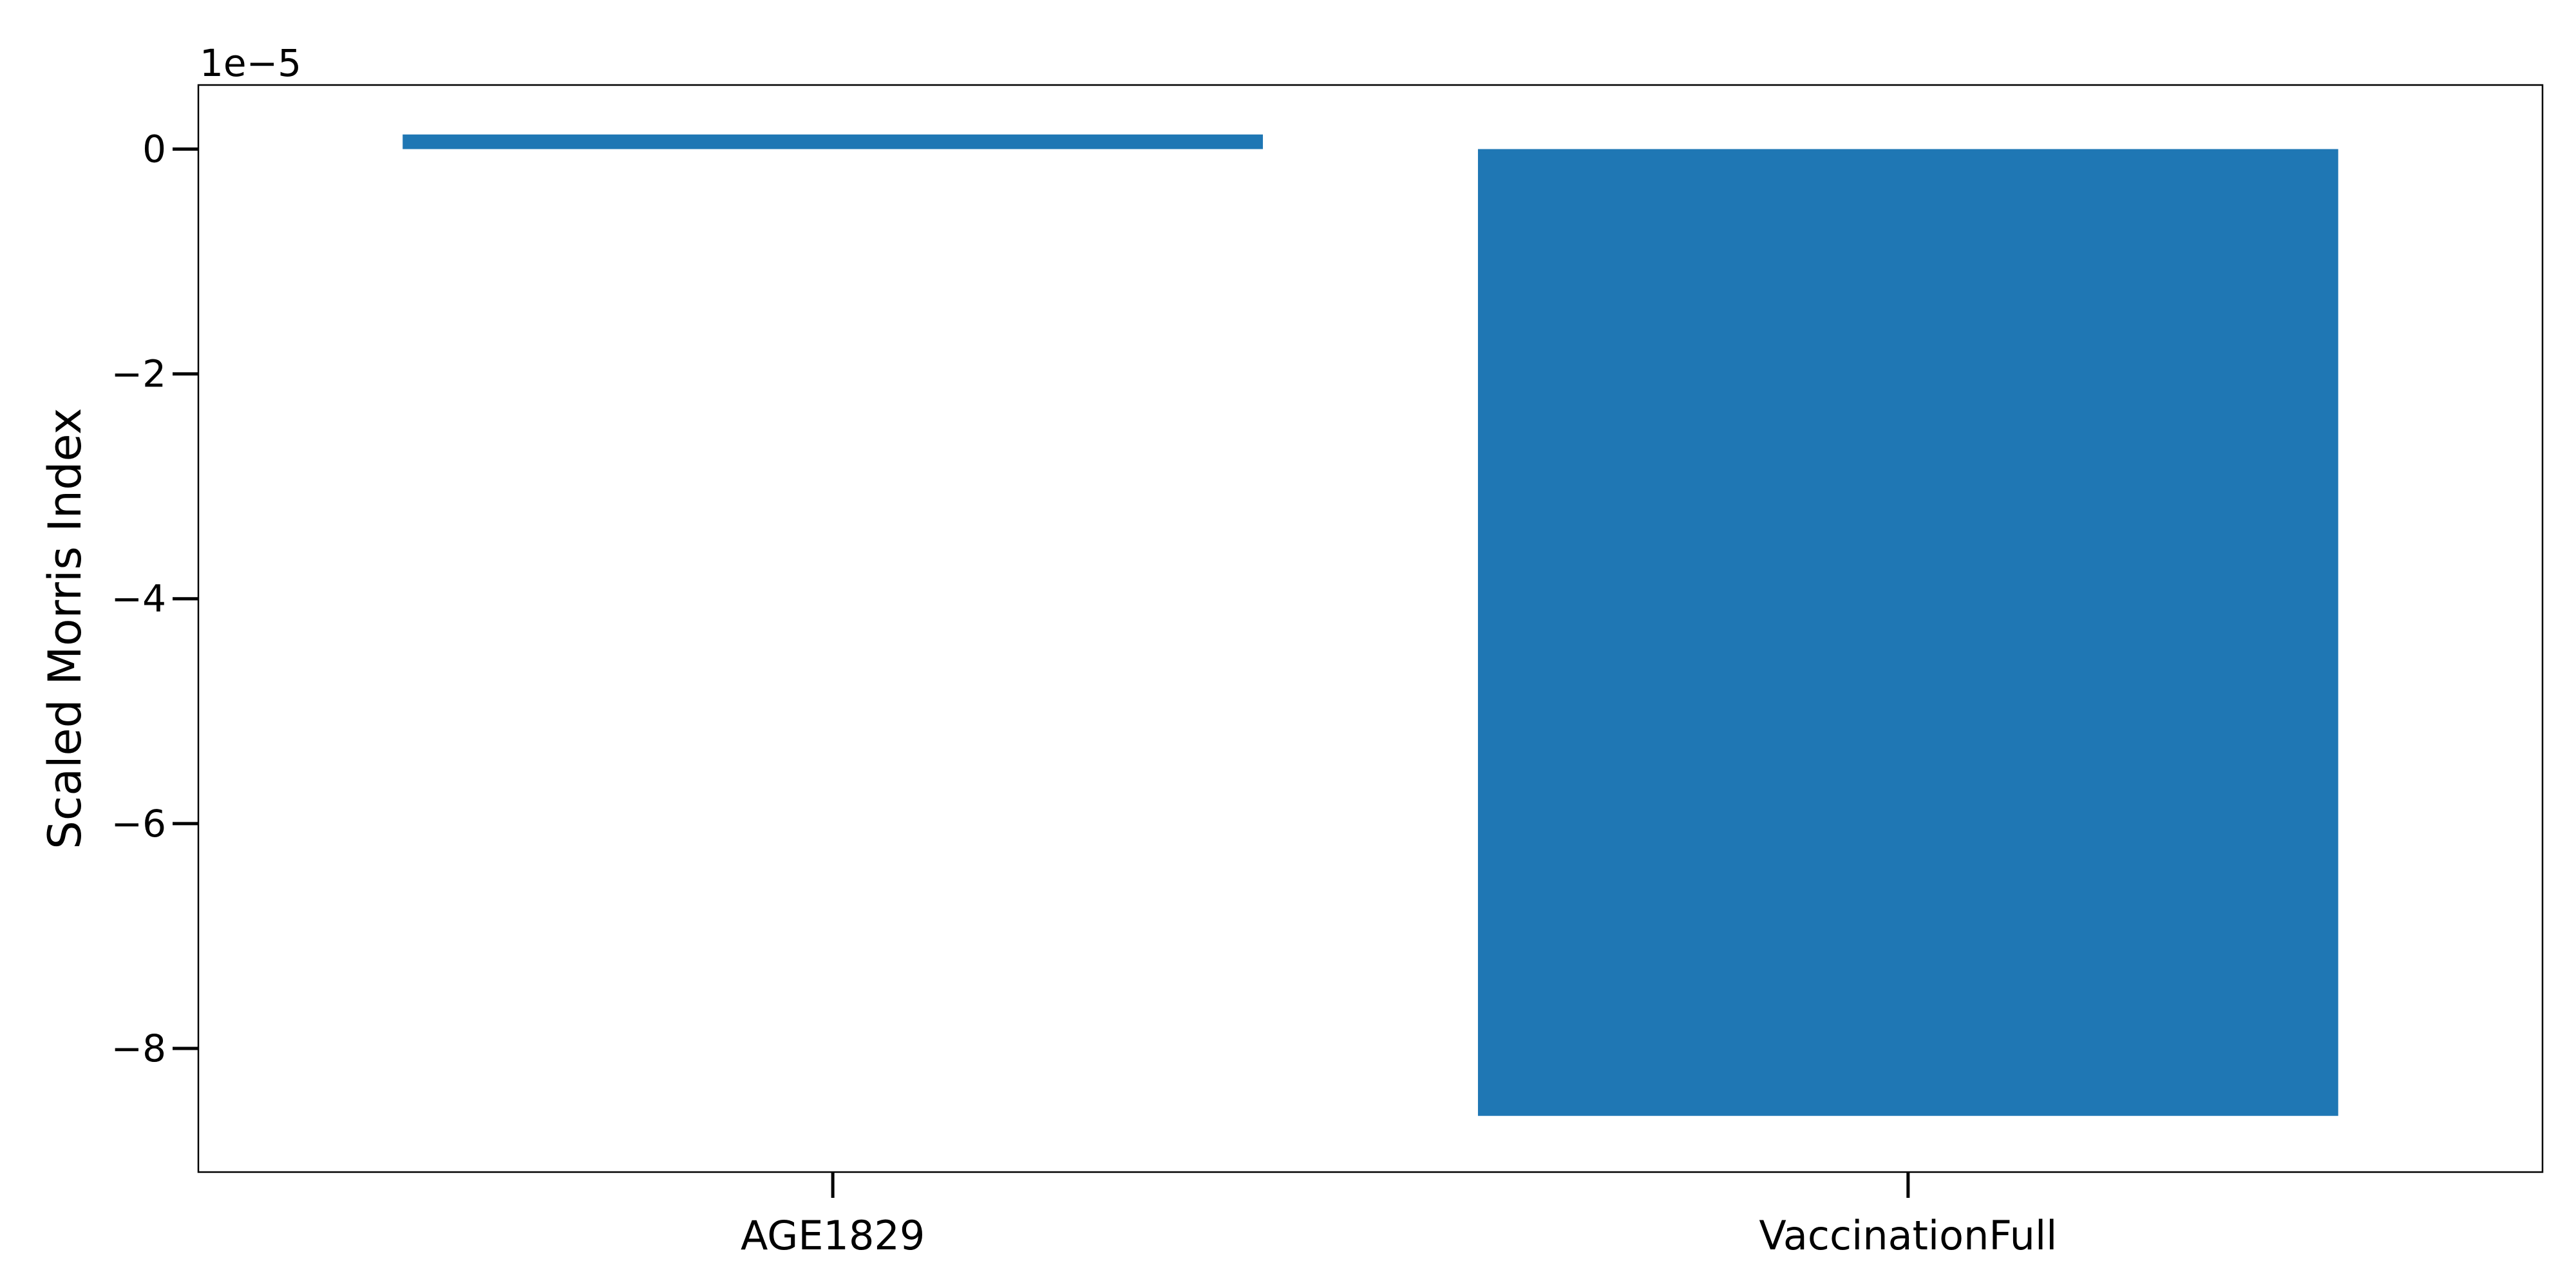 The image size is (2576, 1288). Describe the element at coordinates (139, 374) in the screenshot. I see `y-tick-label: −2` at that location.